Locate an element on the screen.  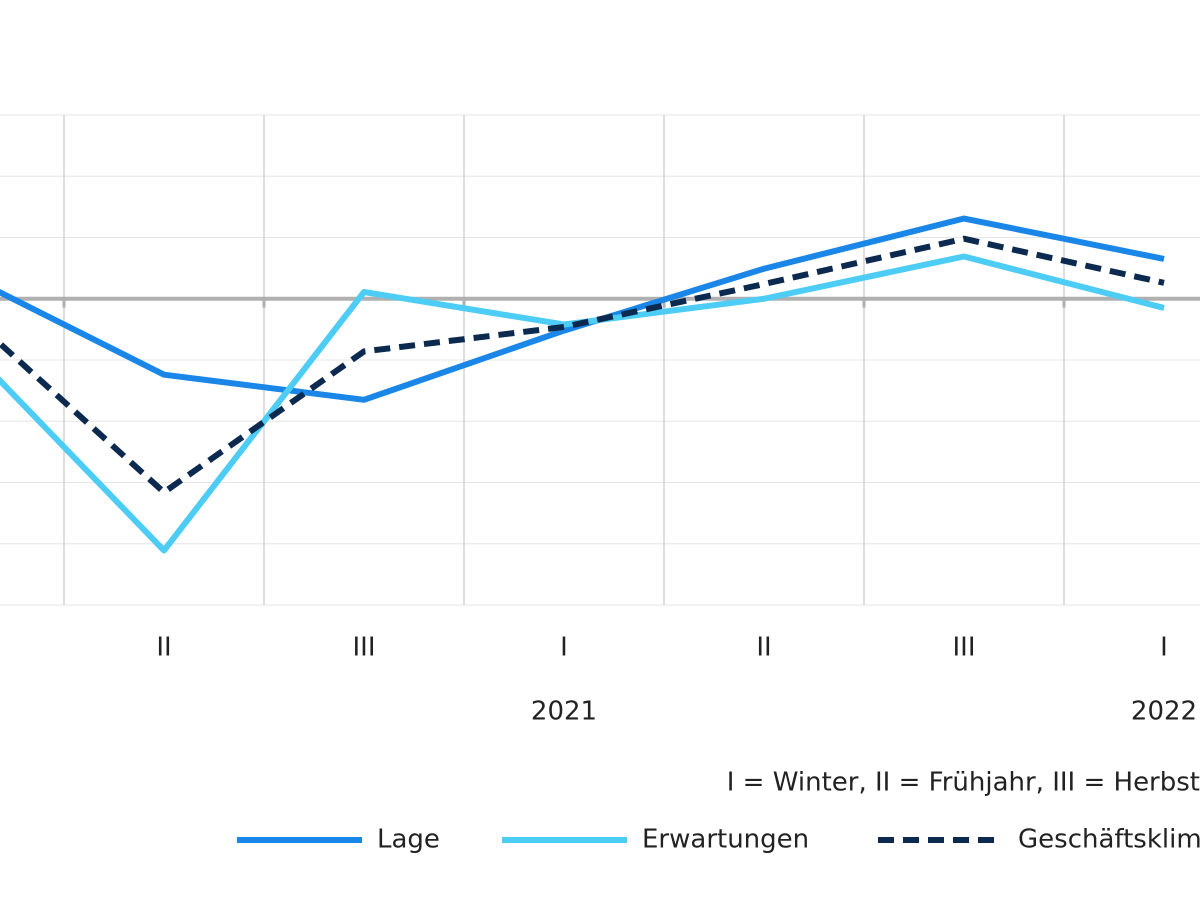
note: I = Winter, II = Frühjahr, III = Herbst is located at coordinates (963, 783).